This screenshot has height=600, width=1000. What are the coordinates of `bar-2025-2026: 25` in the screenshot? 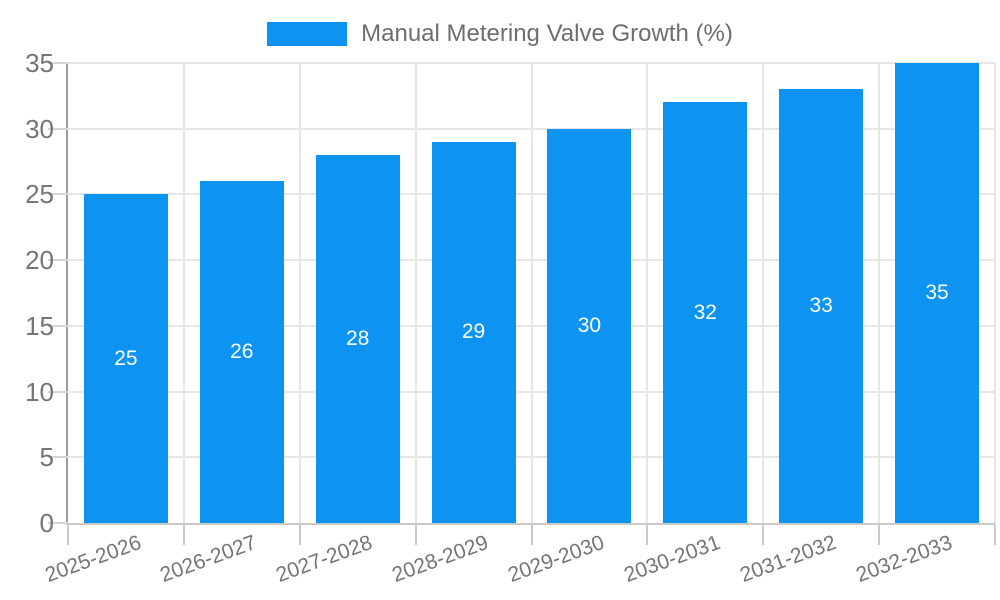 It's located at (125, 358).